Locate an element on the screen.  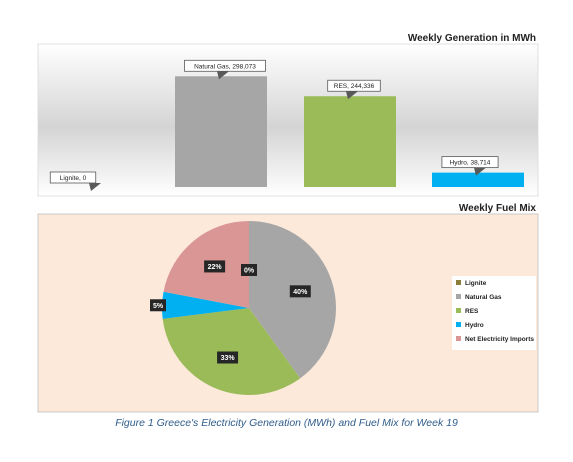
pie-label-natural-gas: 40% is located at coordinates (300, 291).